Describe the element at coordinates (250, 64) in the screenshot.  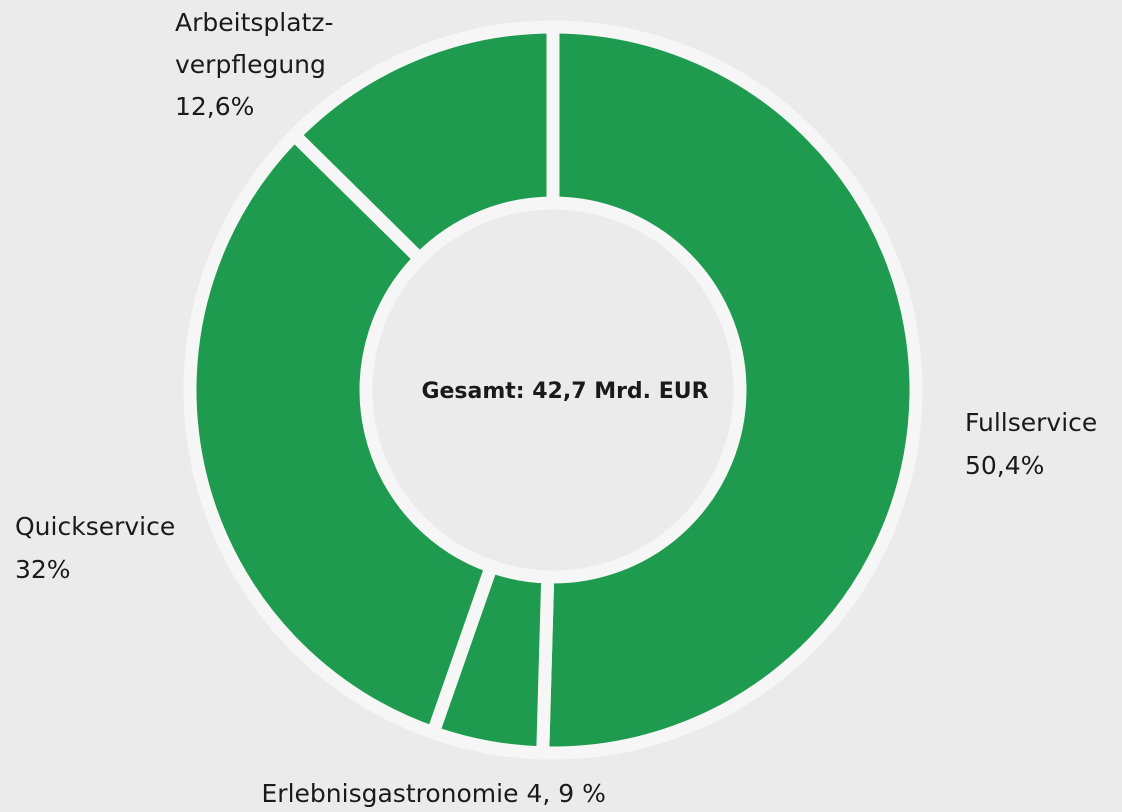
I see `category-label-line: verpflegung` at that location.